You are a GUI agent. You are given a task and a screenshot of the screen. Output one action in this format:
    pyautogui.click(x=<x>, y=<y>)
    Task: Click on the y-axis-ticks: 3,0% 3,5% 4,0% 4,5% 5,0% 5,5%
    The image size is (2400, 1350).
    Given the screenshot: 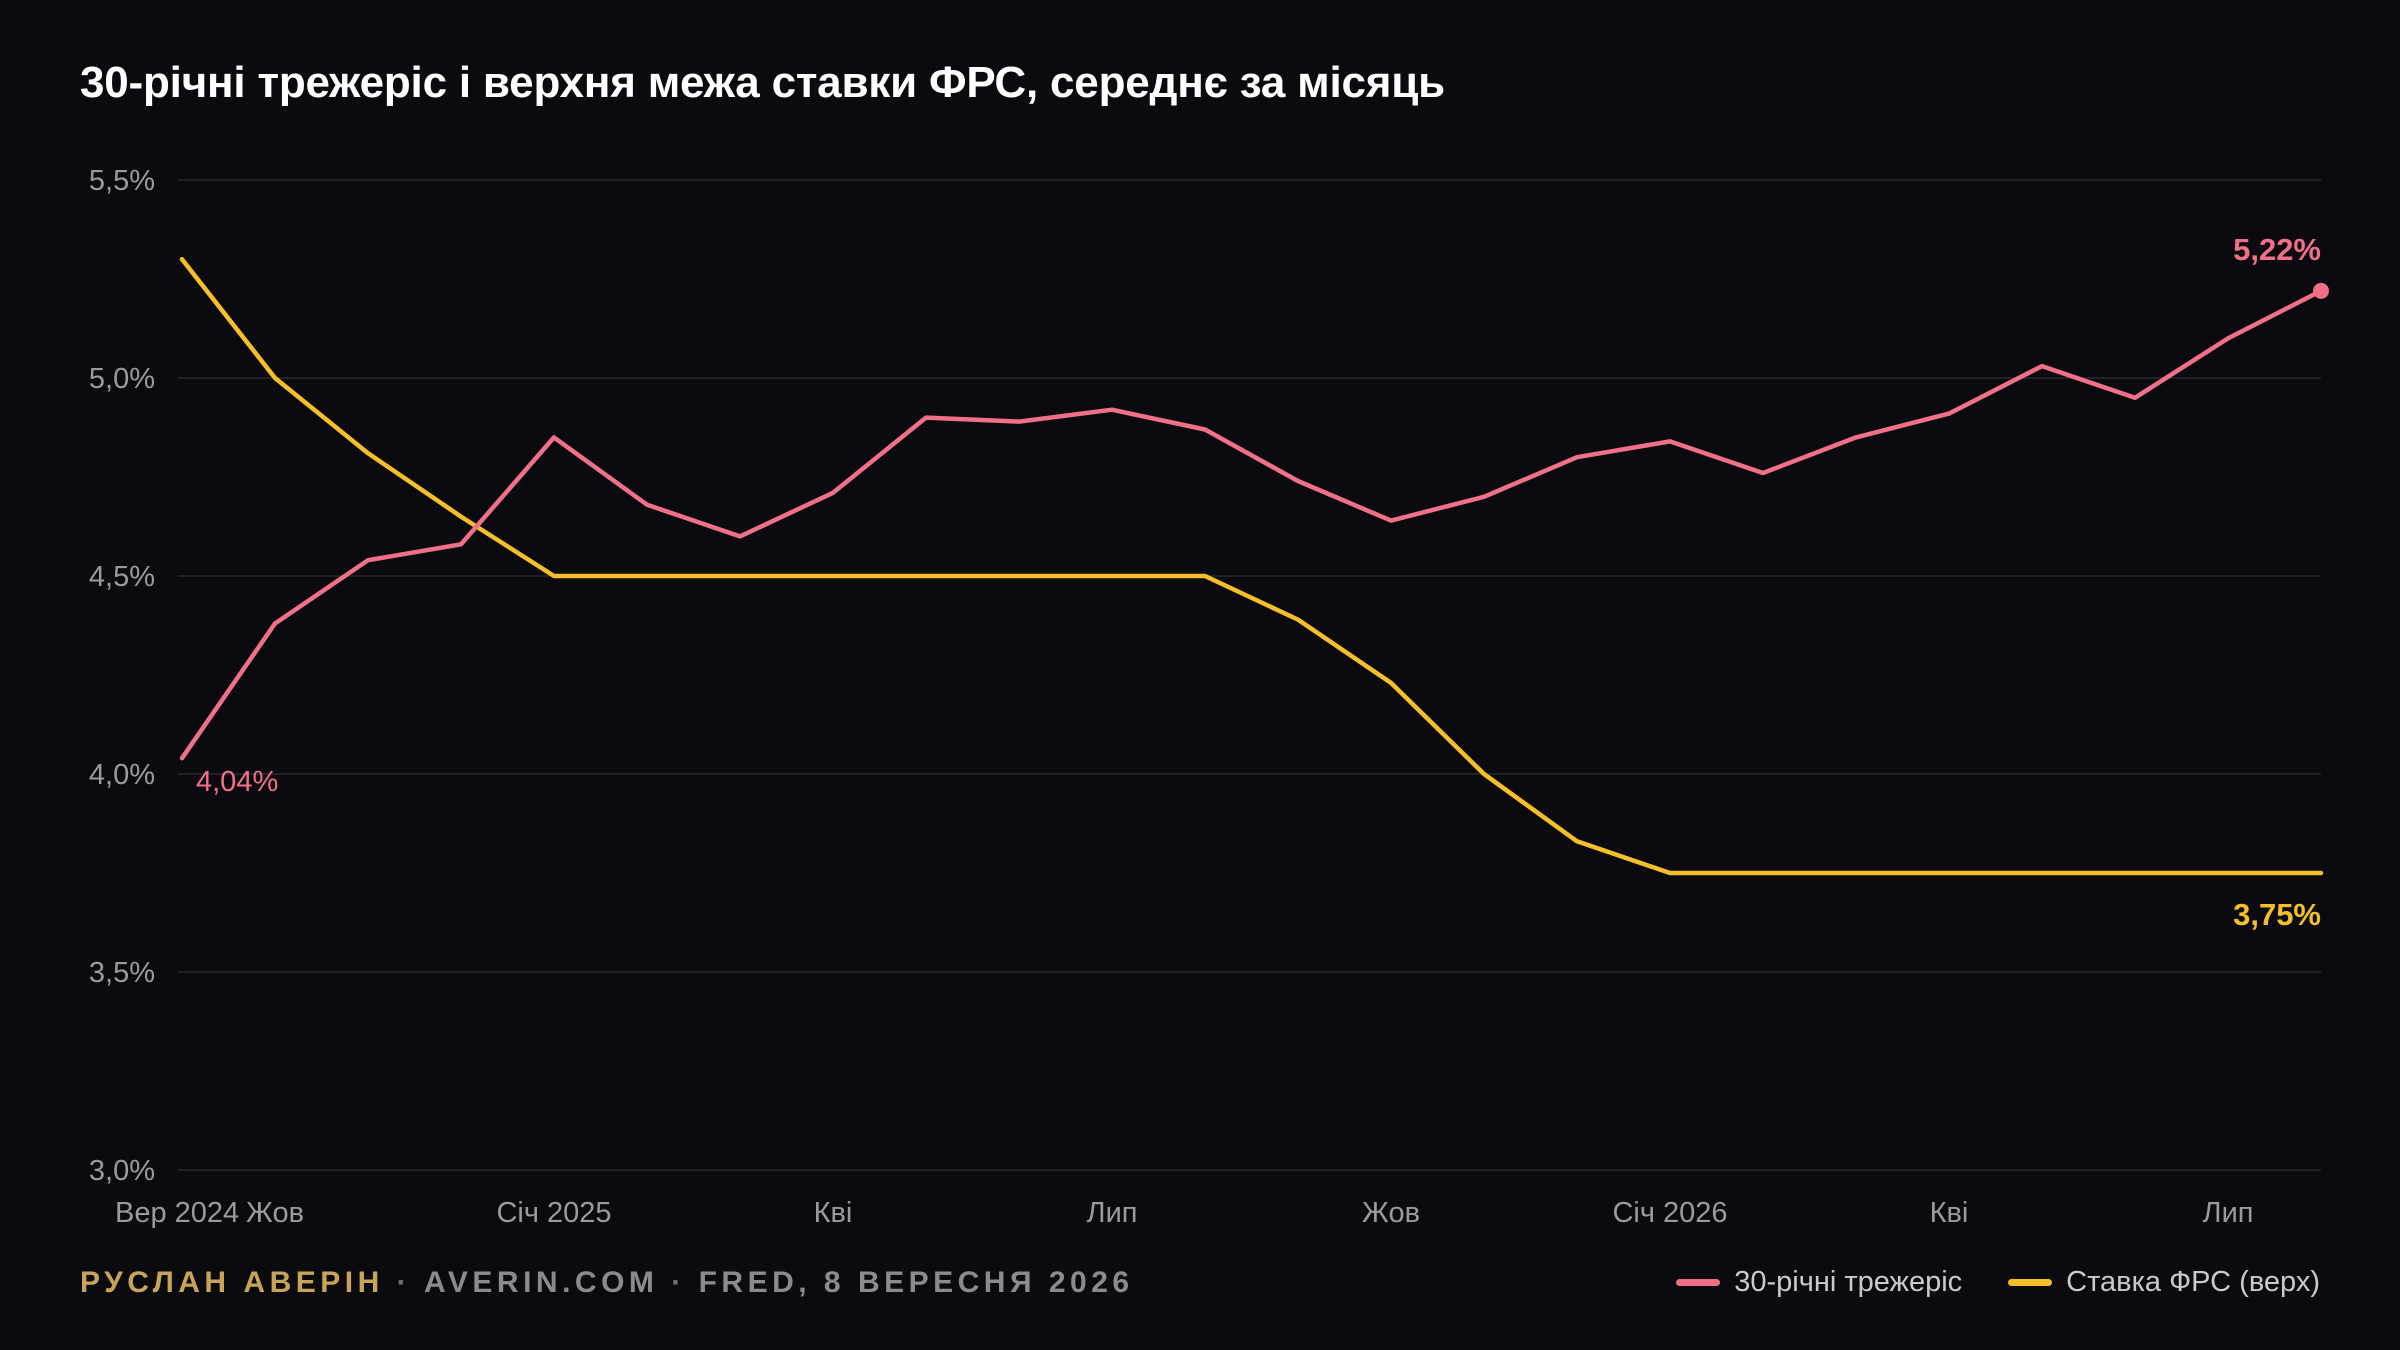 What is the action you would take?
    pyautogui.click(x=122, y=676)
    